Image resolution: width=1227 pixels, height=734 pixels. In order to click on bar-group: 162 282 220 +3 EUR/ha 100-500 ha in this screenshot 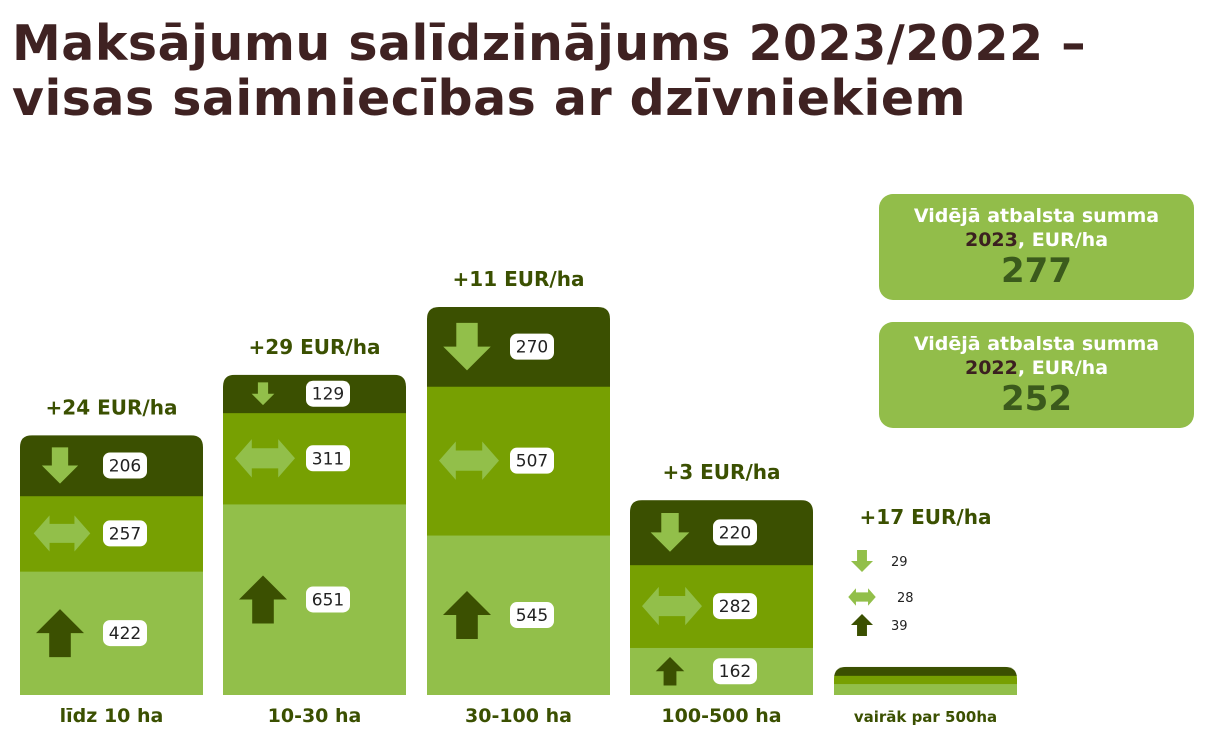, I will do `click(721, 593)`.